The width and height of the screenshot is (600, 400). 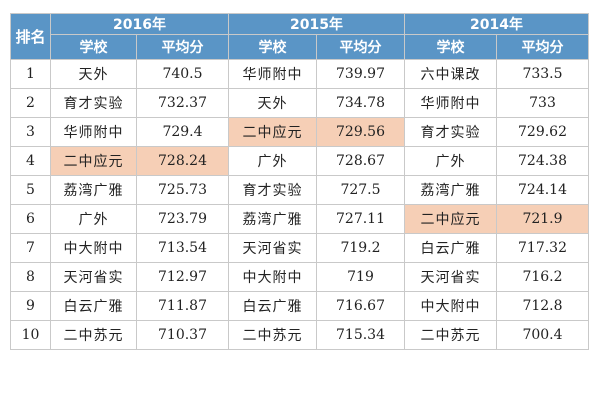 What do you see at coordinates (139, 24) in the screenshot?
I see `year-2016-header: 2016年` at bounding box center [139, 24].